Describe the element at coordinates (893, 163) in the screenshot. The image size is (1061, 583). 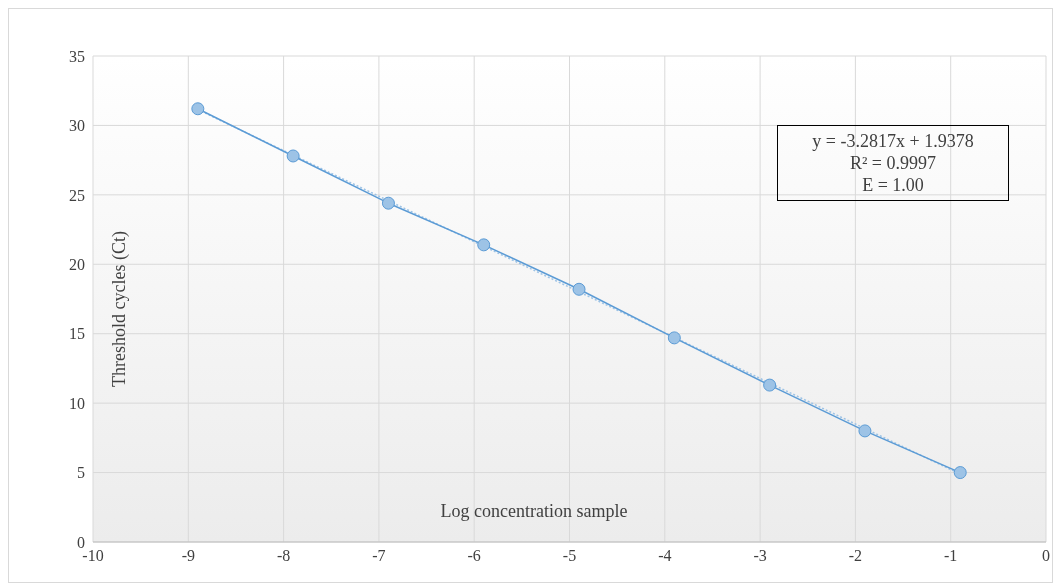
I see `annotation: y = -3.2817x + 1.9378 R² = 0.9997 E = 1.00` at that location.